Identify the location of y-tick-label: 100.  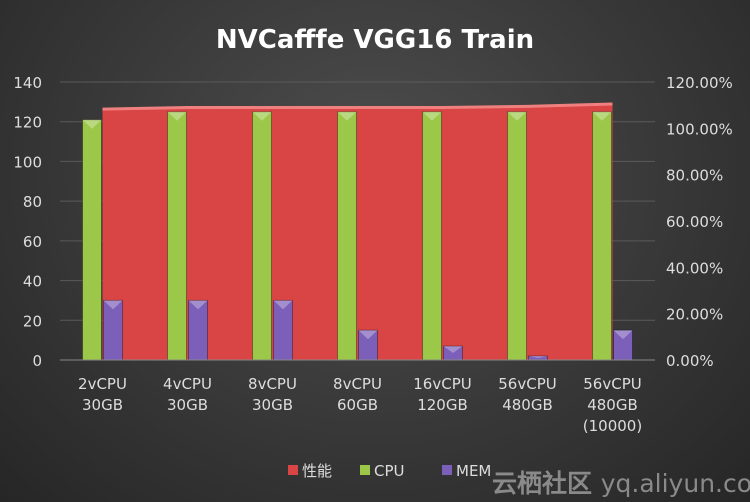
(27, 162).